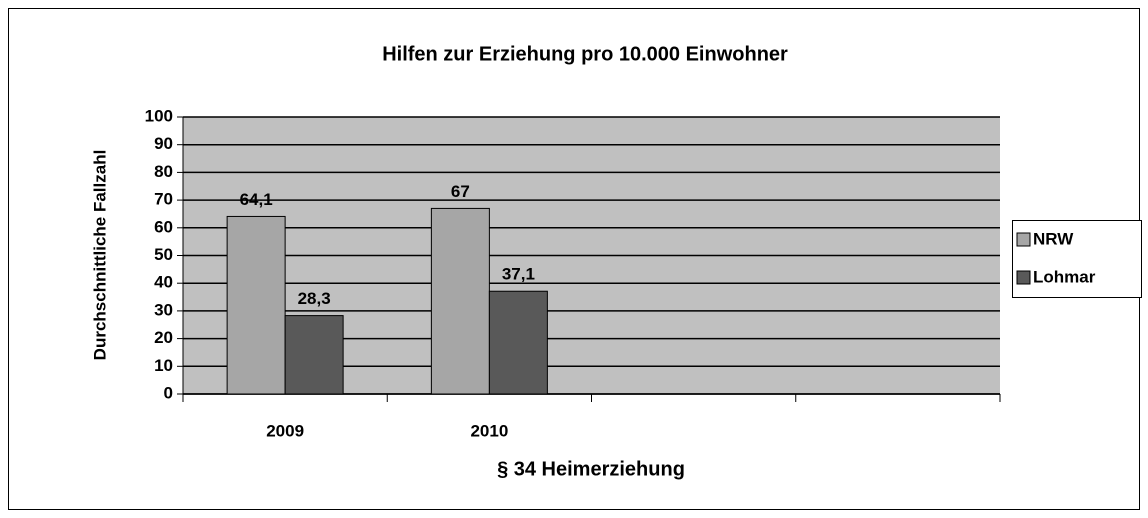 This screenshot has height=518, width=1148. Describe the element at coordinates (314, 298) in the screenshot. I see `data-label: 28,3` at that location.